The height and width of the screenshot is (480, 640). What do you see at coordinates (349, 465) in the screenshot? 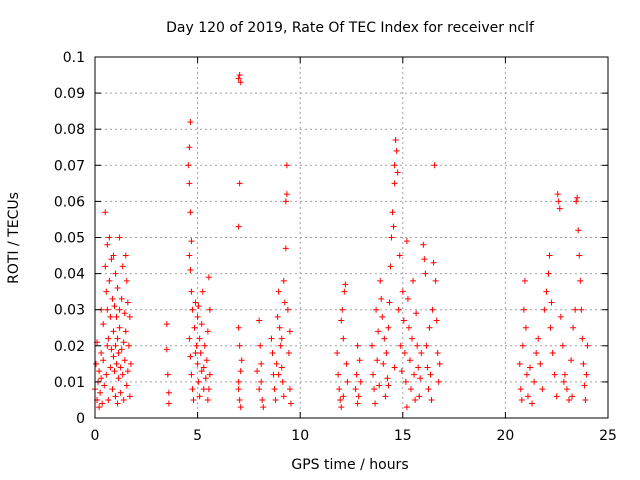
I see `x-axis-label: GPS time / hours` at bounding box center [349, 465].